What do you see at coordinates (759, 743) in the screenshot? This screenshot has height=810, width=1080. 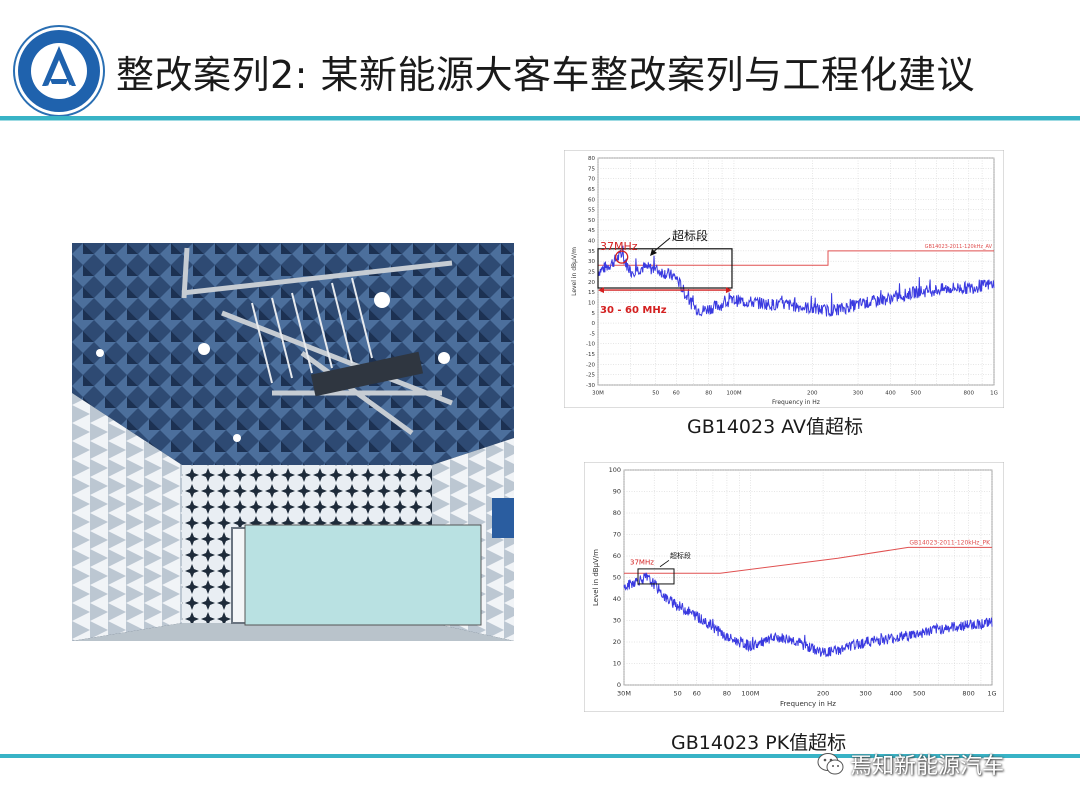 I see `pk-chart-caption: GB14023 PK值超标` at bounding box center [759, 743].